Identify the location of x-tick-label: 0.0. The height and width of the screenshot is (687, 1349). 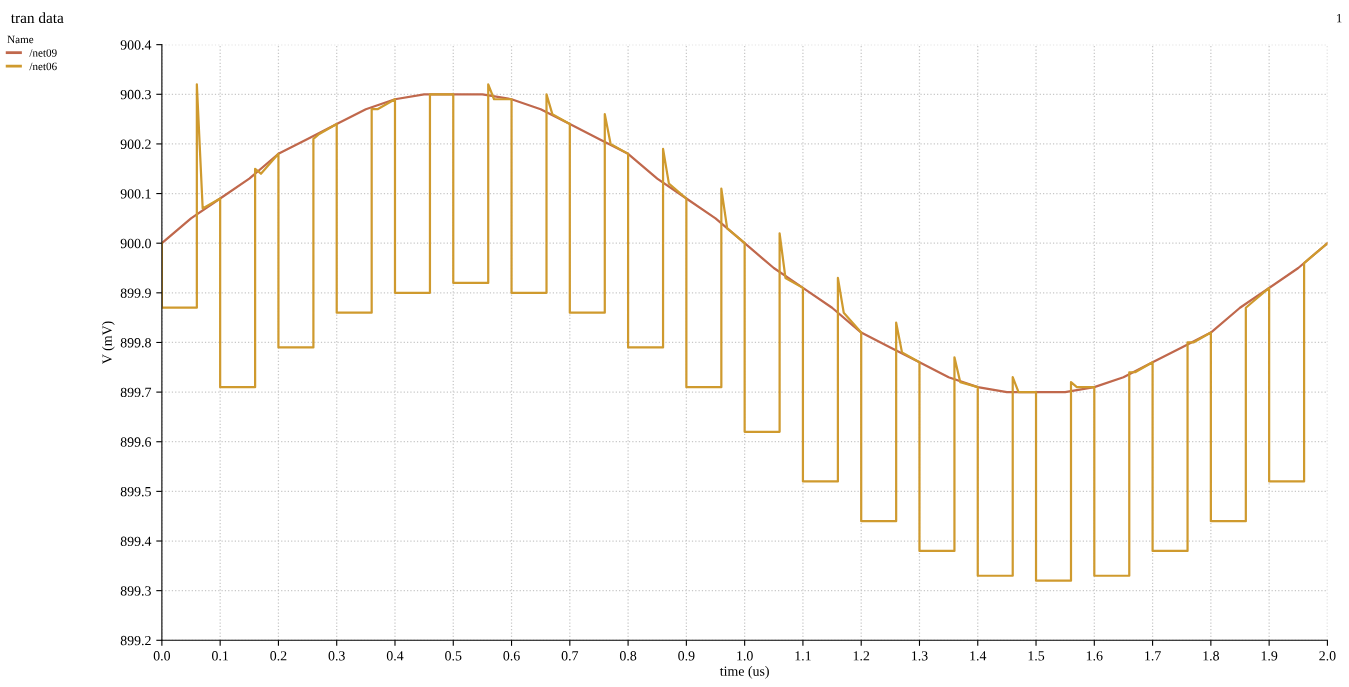
(162, 656).